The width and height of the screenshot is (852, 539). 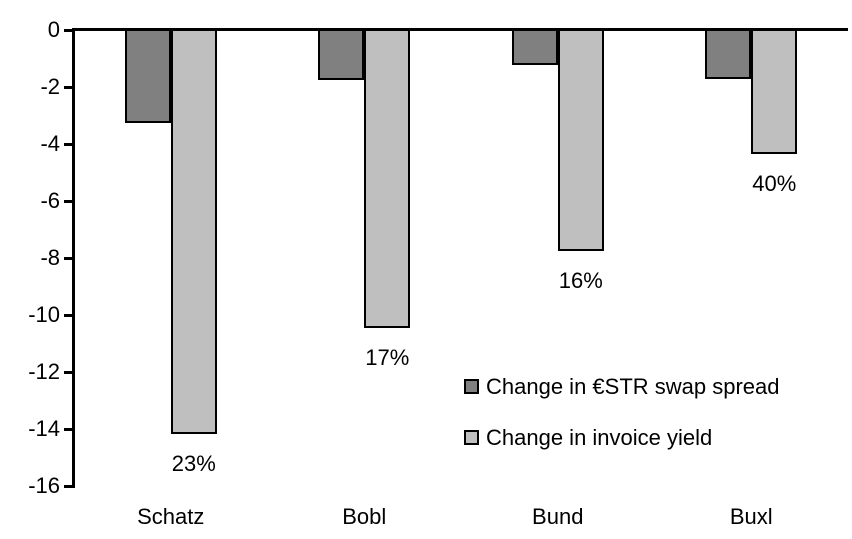 I want to click on y-tick-label: -4, so click(x=50, y=143).